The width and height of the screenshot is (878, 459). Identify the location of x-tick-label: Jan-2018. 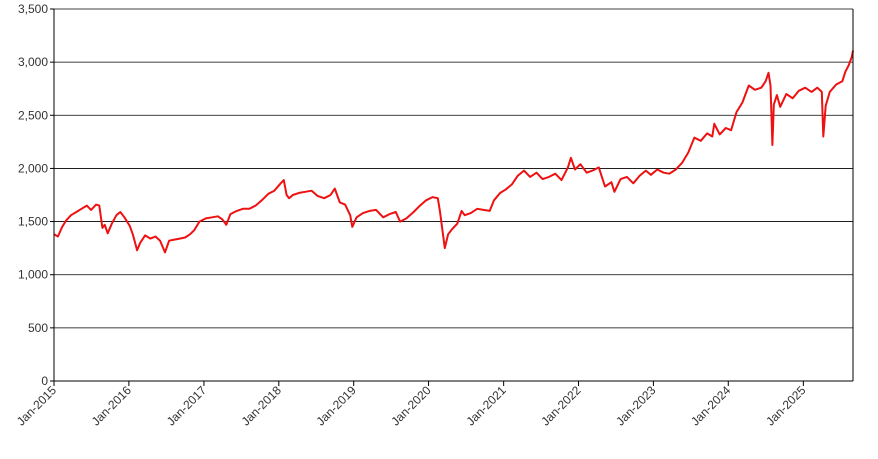
(262, 406).